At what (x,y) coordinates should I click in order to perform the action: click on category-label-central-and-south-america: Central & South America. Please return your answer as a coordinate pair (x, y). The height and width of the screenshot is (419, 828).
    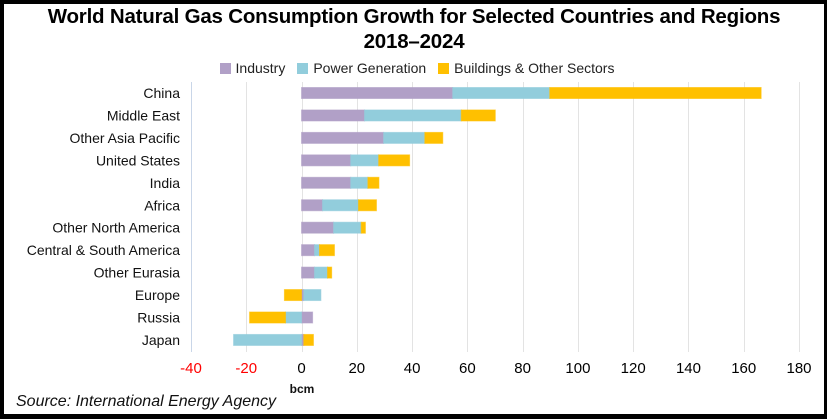
    Looking at the image, I should click on (104, 250).